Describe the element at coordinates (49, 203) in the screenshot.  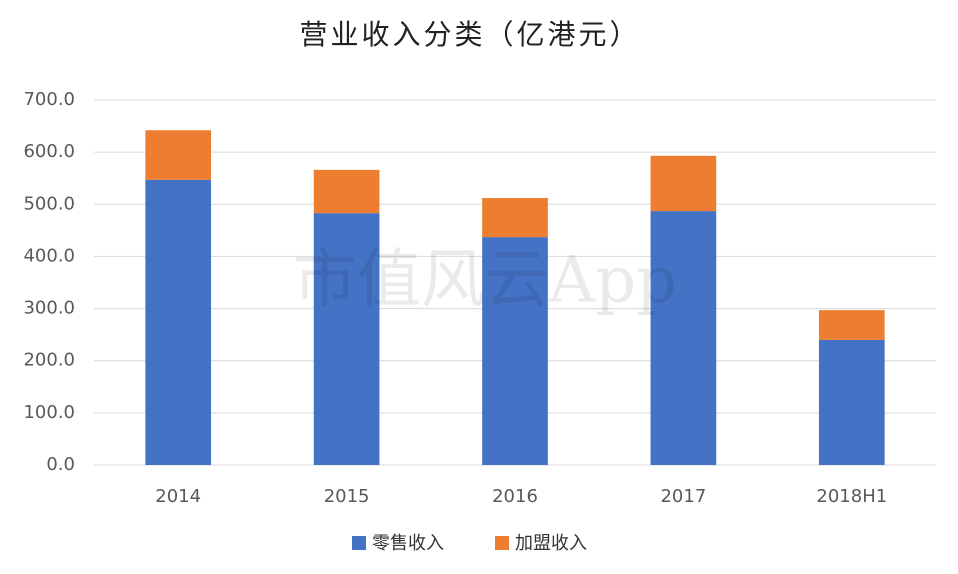
I see `y-tick-label: 500.0` at that location.